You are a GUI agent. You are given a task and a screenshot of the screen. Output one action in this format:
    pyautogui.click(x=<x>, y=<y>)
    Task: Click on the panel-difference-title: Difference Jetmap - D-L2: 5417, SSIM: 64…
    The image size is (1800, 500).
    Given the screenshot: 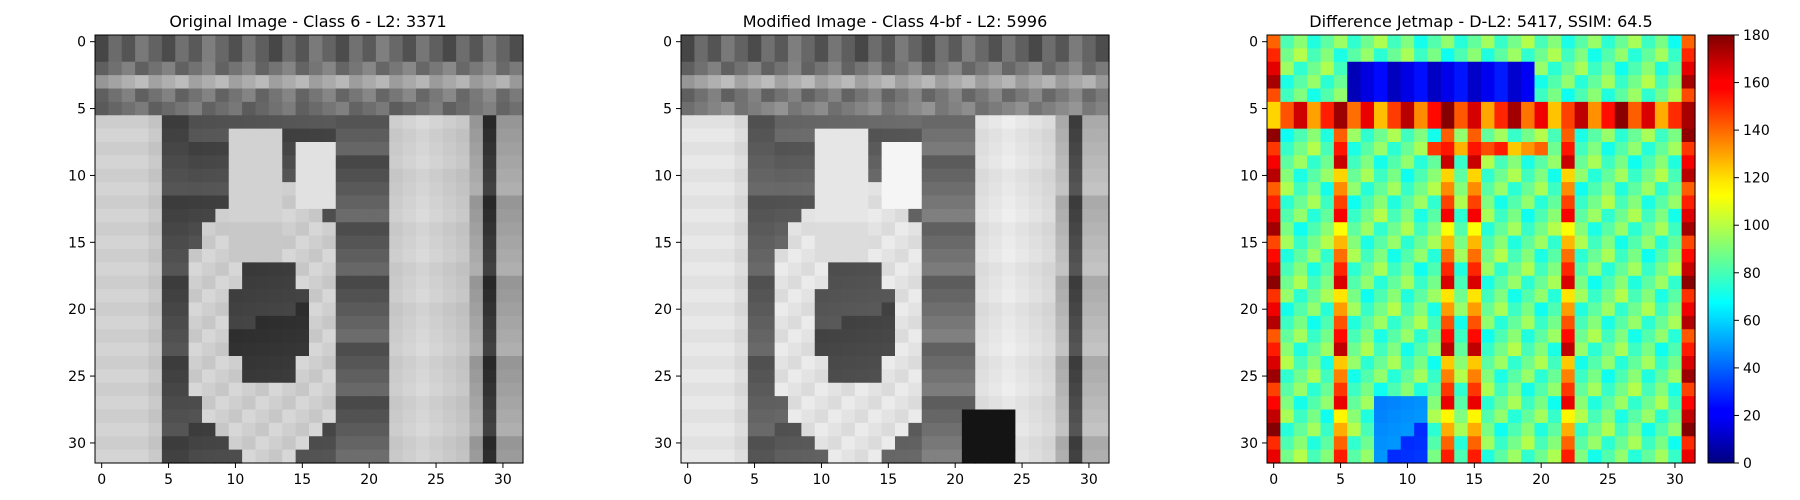 What is the action you would take?
    pyautogui.click(x=1480, y=21)
    